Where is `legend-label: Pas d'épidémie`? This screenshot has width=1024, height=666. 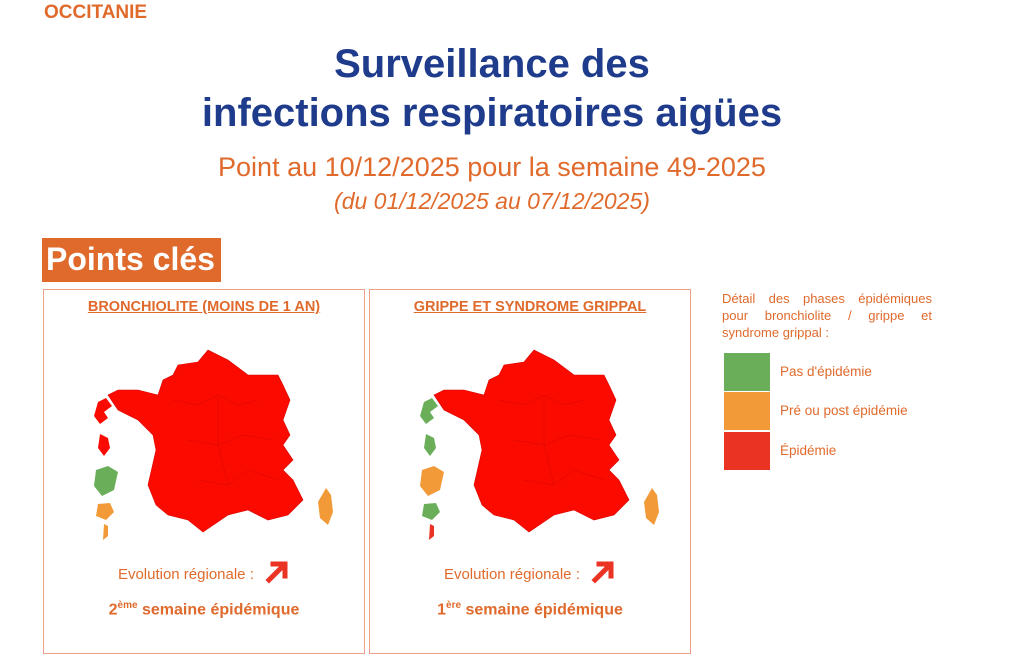
legend-label: Pas d'épidémie is located at coordinates (826, 371).